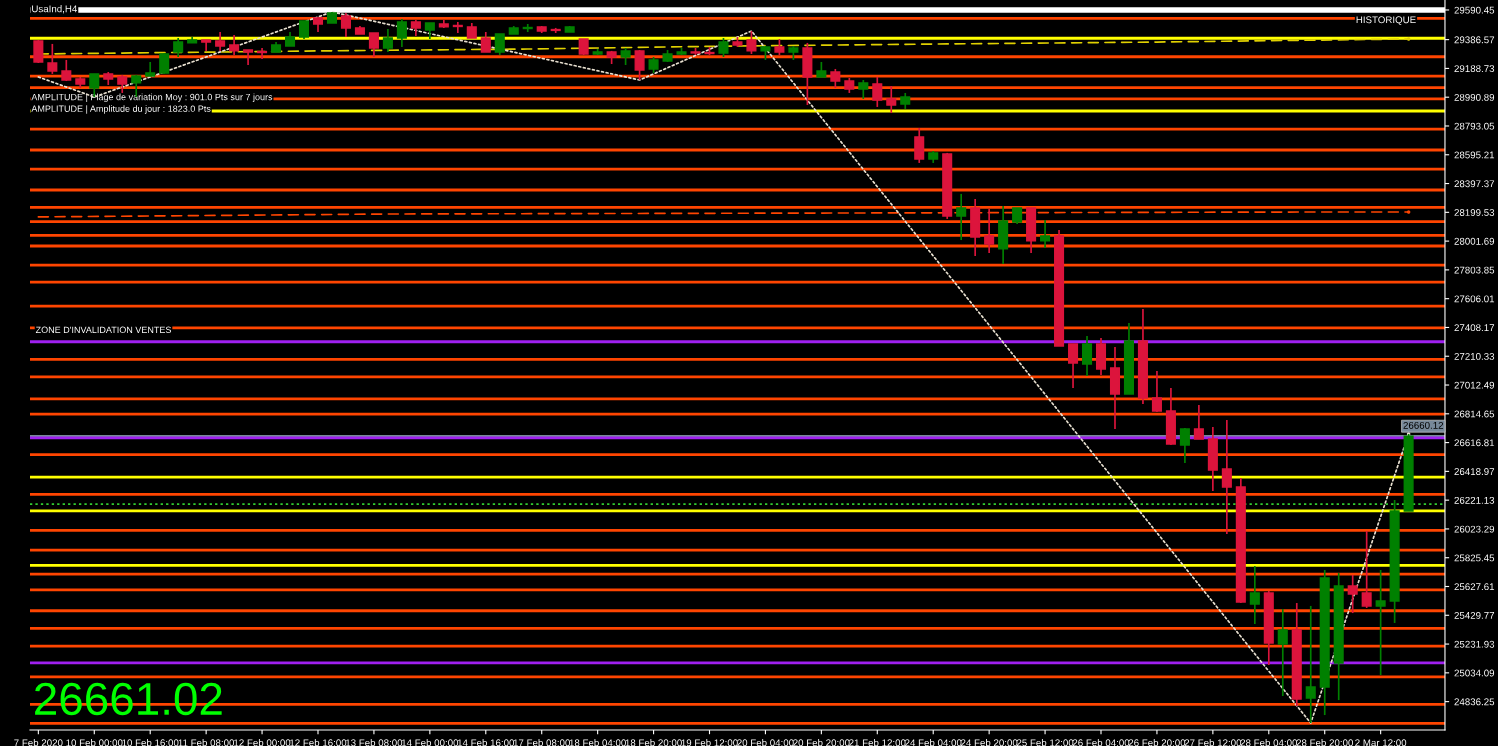 This screenshot has height=746, width=1498. Describe the element at coordinates (430, 742) in the screenshot. I see `x-tick-label: 14 Feb 00:00` at that location.